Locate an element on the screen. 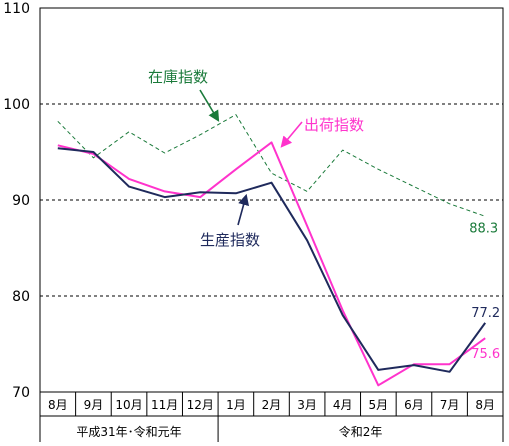 The height and width of the screenshot is (446, 509). y-tick-label: 110 is located at coordinates (16, 9).